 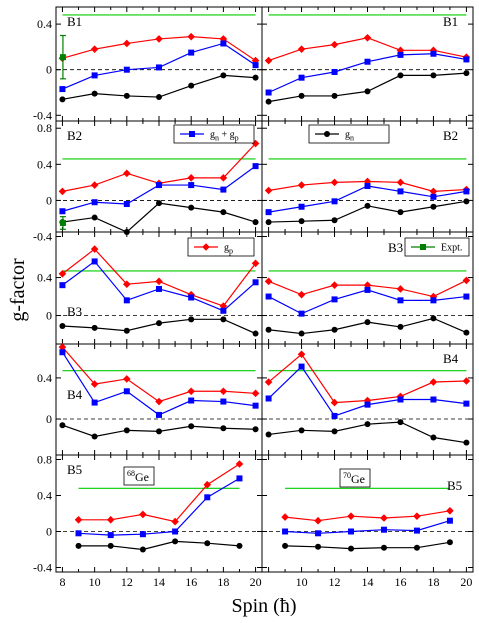 What do you see at coordinates (451, 358) in the screenshot?
I see `band-label: B4` at bounding box center [451, 358].